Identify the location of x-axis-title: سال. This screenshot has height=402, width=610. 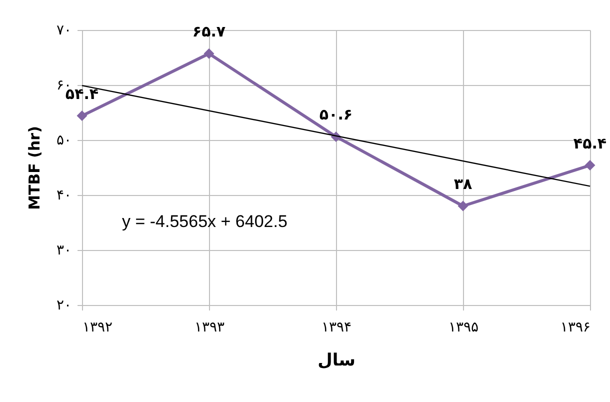
(337, 360).